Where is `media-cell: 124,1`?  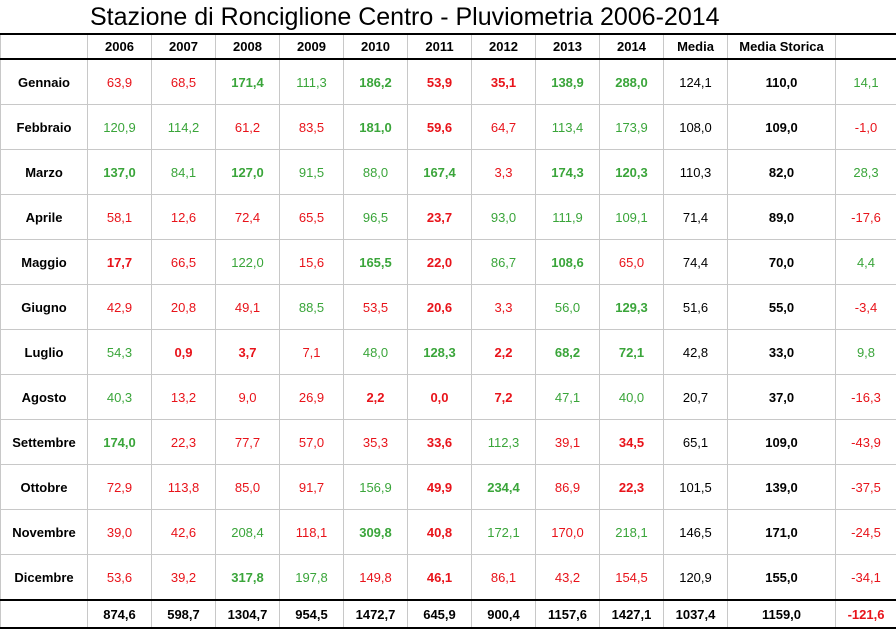 media-cell: 124,1 is located at coordinates (696, 82).